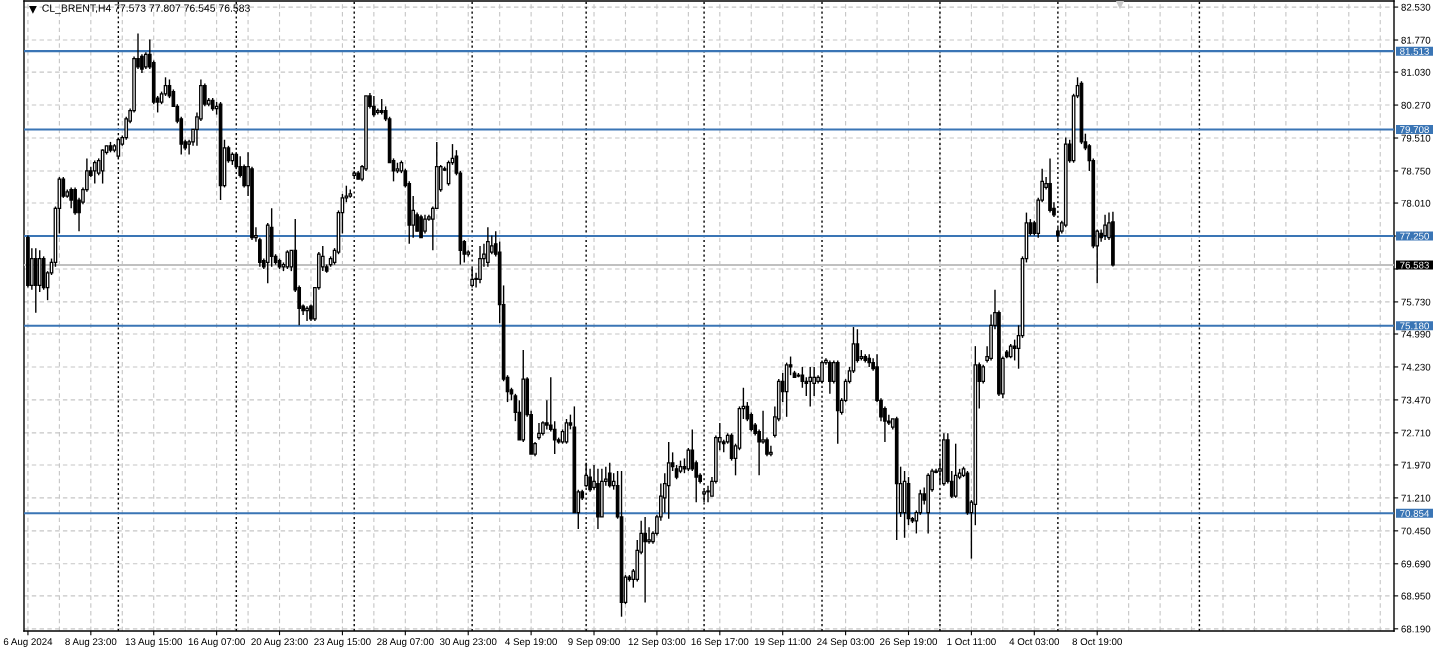  What do you see at coordinates (468, 643) in the screenshot?
I see `x-tick-label: 30 Aug 23:00` at bounding box center [468, 643].